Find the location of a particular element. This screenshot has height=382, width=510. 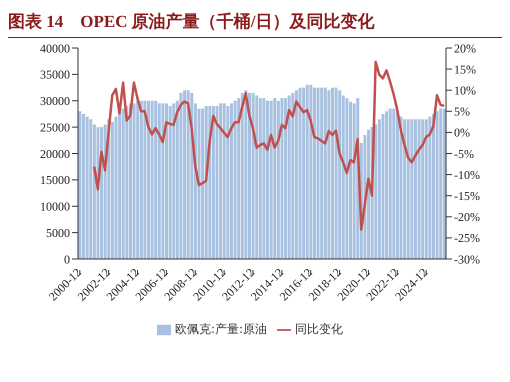

y2-tick-label: 5% is located at coordinates (462, 111).